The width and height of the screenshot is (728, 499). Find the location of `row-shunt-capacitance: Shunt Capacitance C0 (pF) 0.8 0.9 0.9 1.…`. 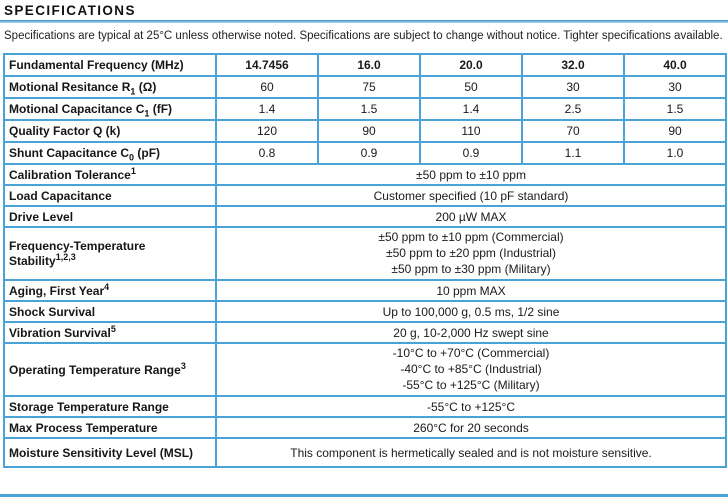

row-shunt-capacitance: Shunt Capacitance C0 (pF) 0.8 0.9 0.9 1.… is located at coordinates (365, 153).